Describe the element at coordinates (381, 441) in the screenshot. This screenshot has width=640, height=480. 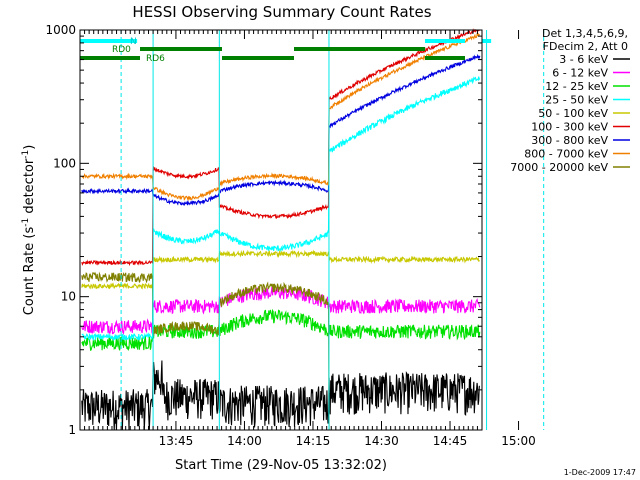
I see `x-tick-label: 14:30` at that location.